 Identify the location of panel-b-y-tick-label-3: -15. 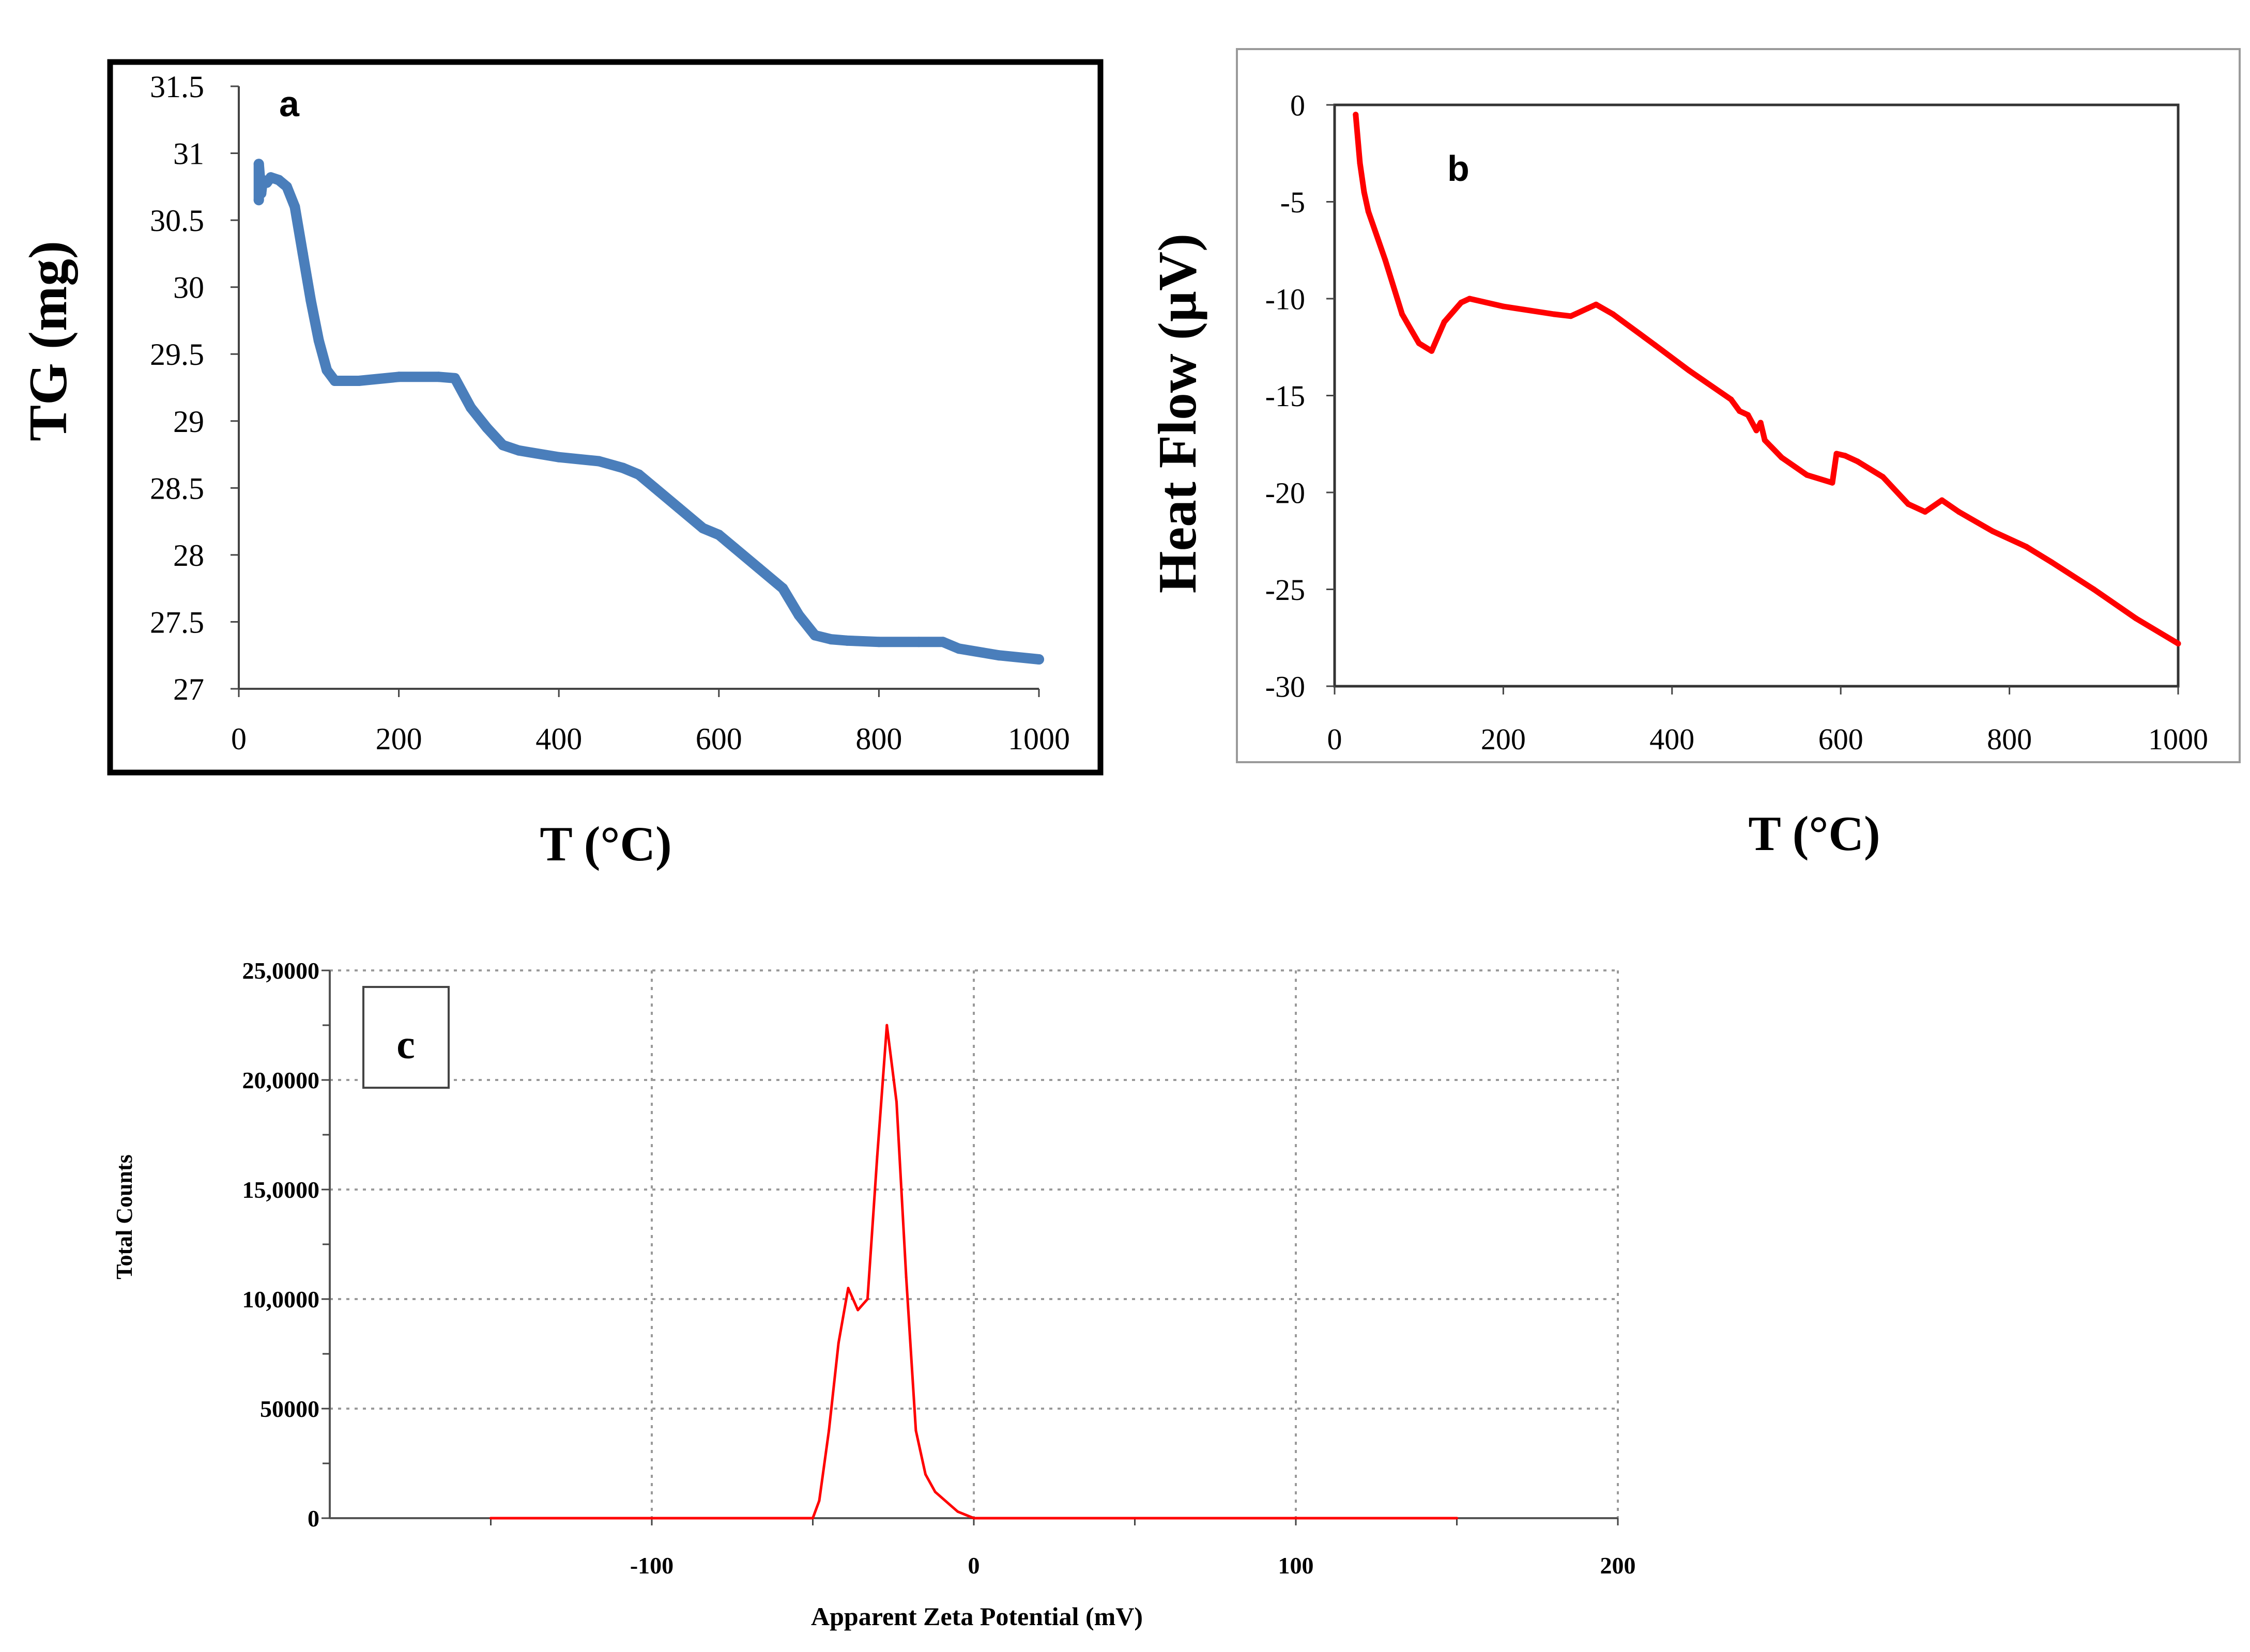
(1285, 396).